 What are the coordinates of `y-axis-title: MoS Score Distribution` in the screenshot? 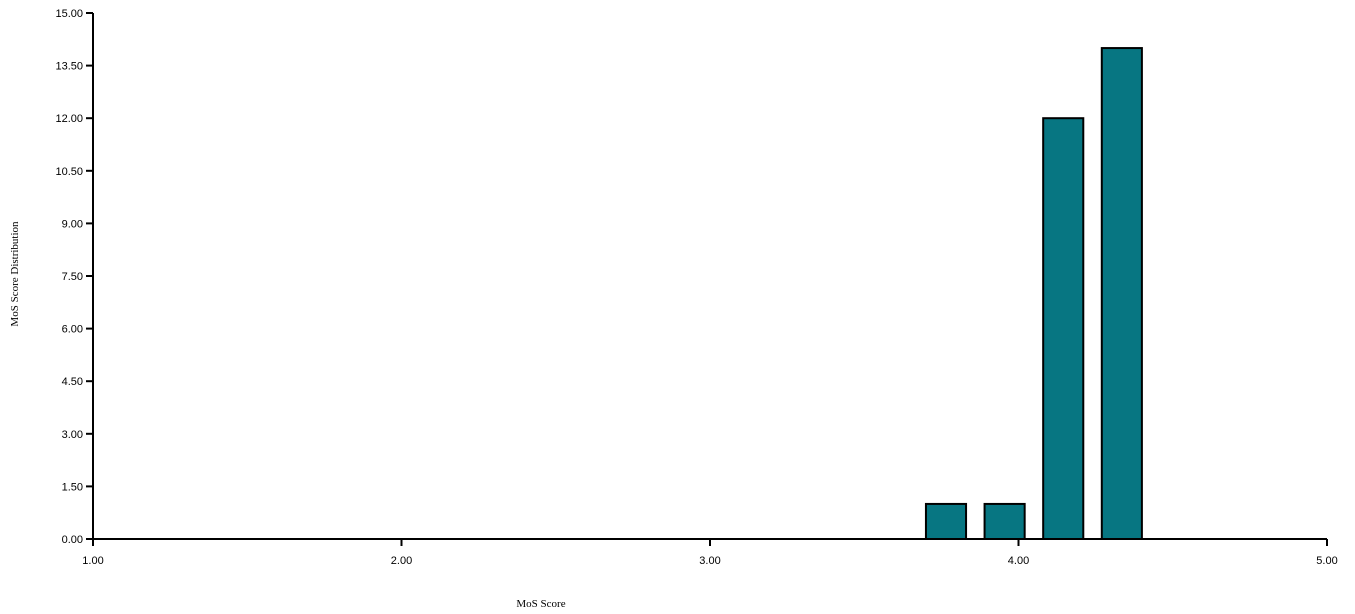 It's located at (15, 274).